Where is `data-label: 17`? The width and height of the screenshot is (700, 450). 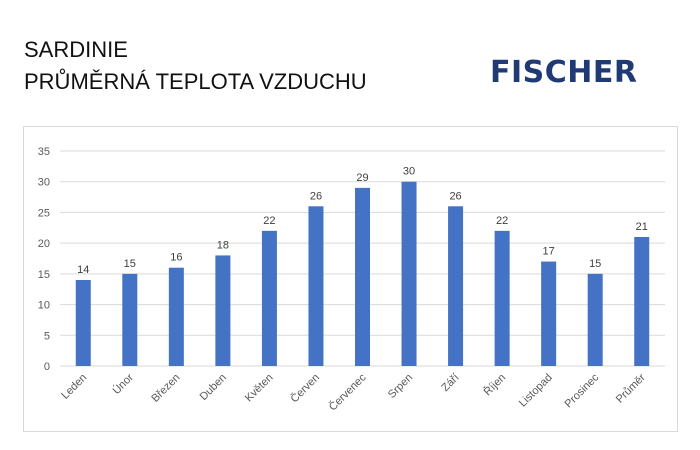 data-label: 17 is located at coordinates (549, 252).